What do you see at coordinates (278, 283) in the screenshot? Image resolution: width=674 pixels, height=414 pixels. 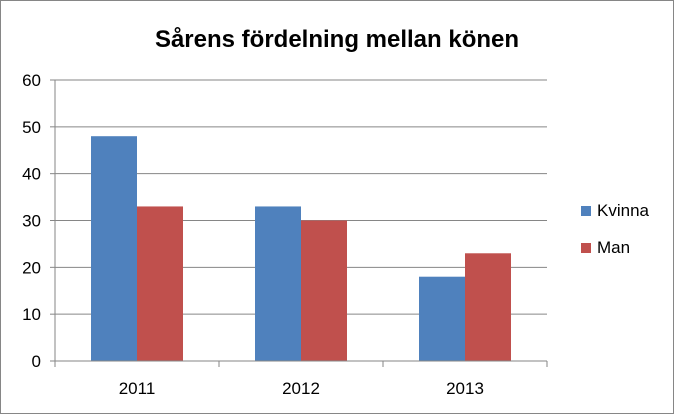 I see `bar-kvinna-2012` at bounding box center [278, 283].